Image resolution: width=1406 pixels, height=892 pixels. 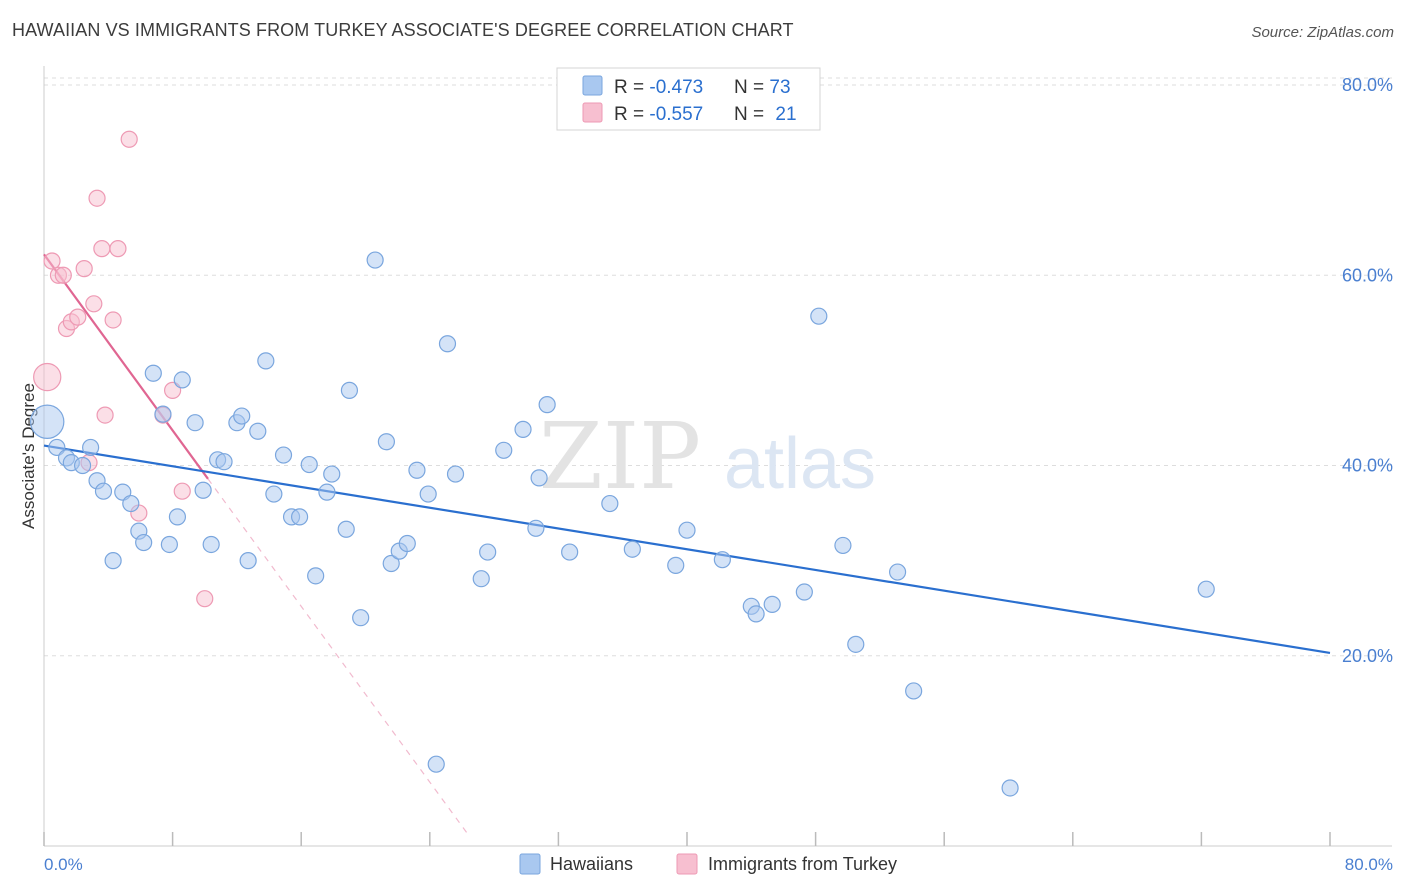 I want to click on source-label: Source: ZipAtlas.com, so click(x=1322, y=32).